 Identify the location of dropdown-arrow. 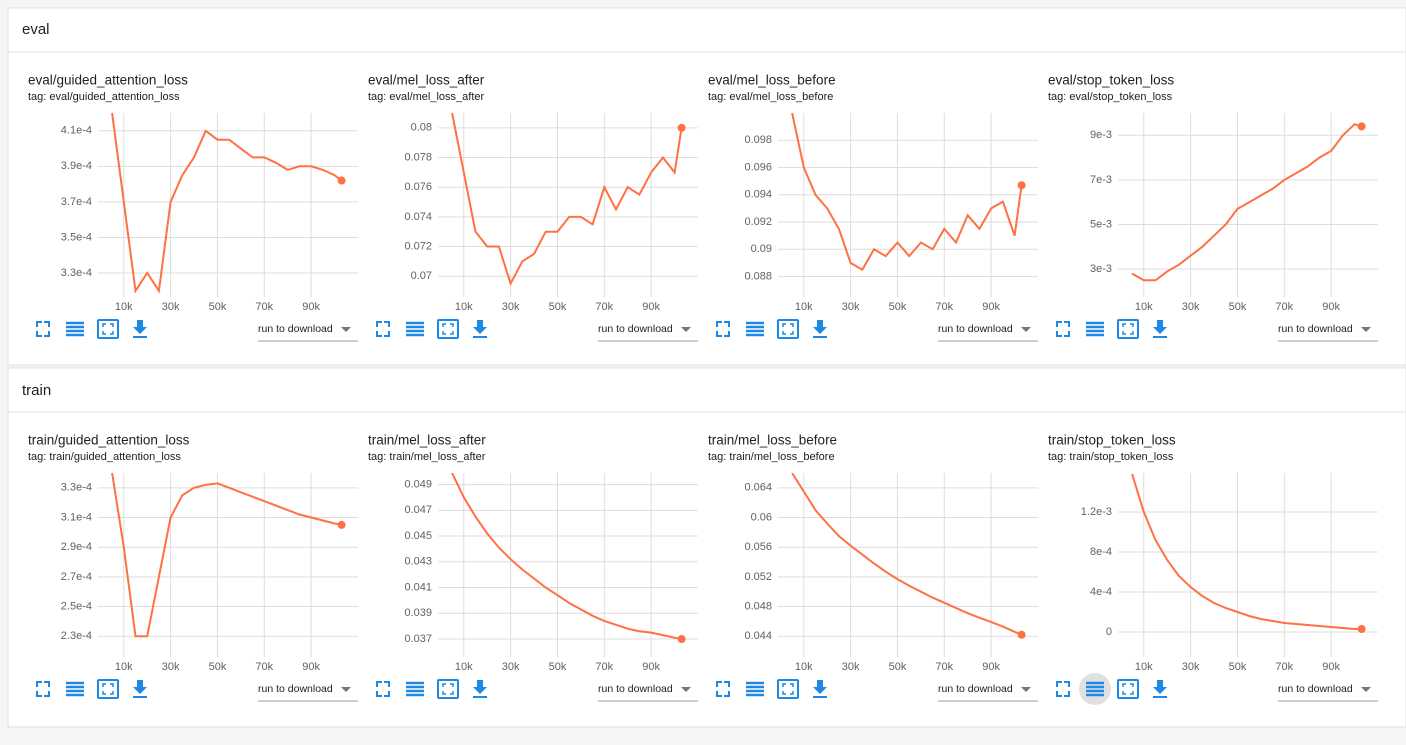
(1366, 329).